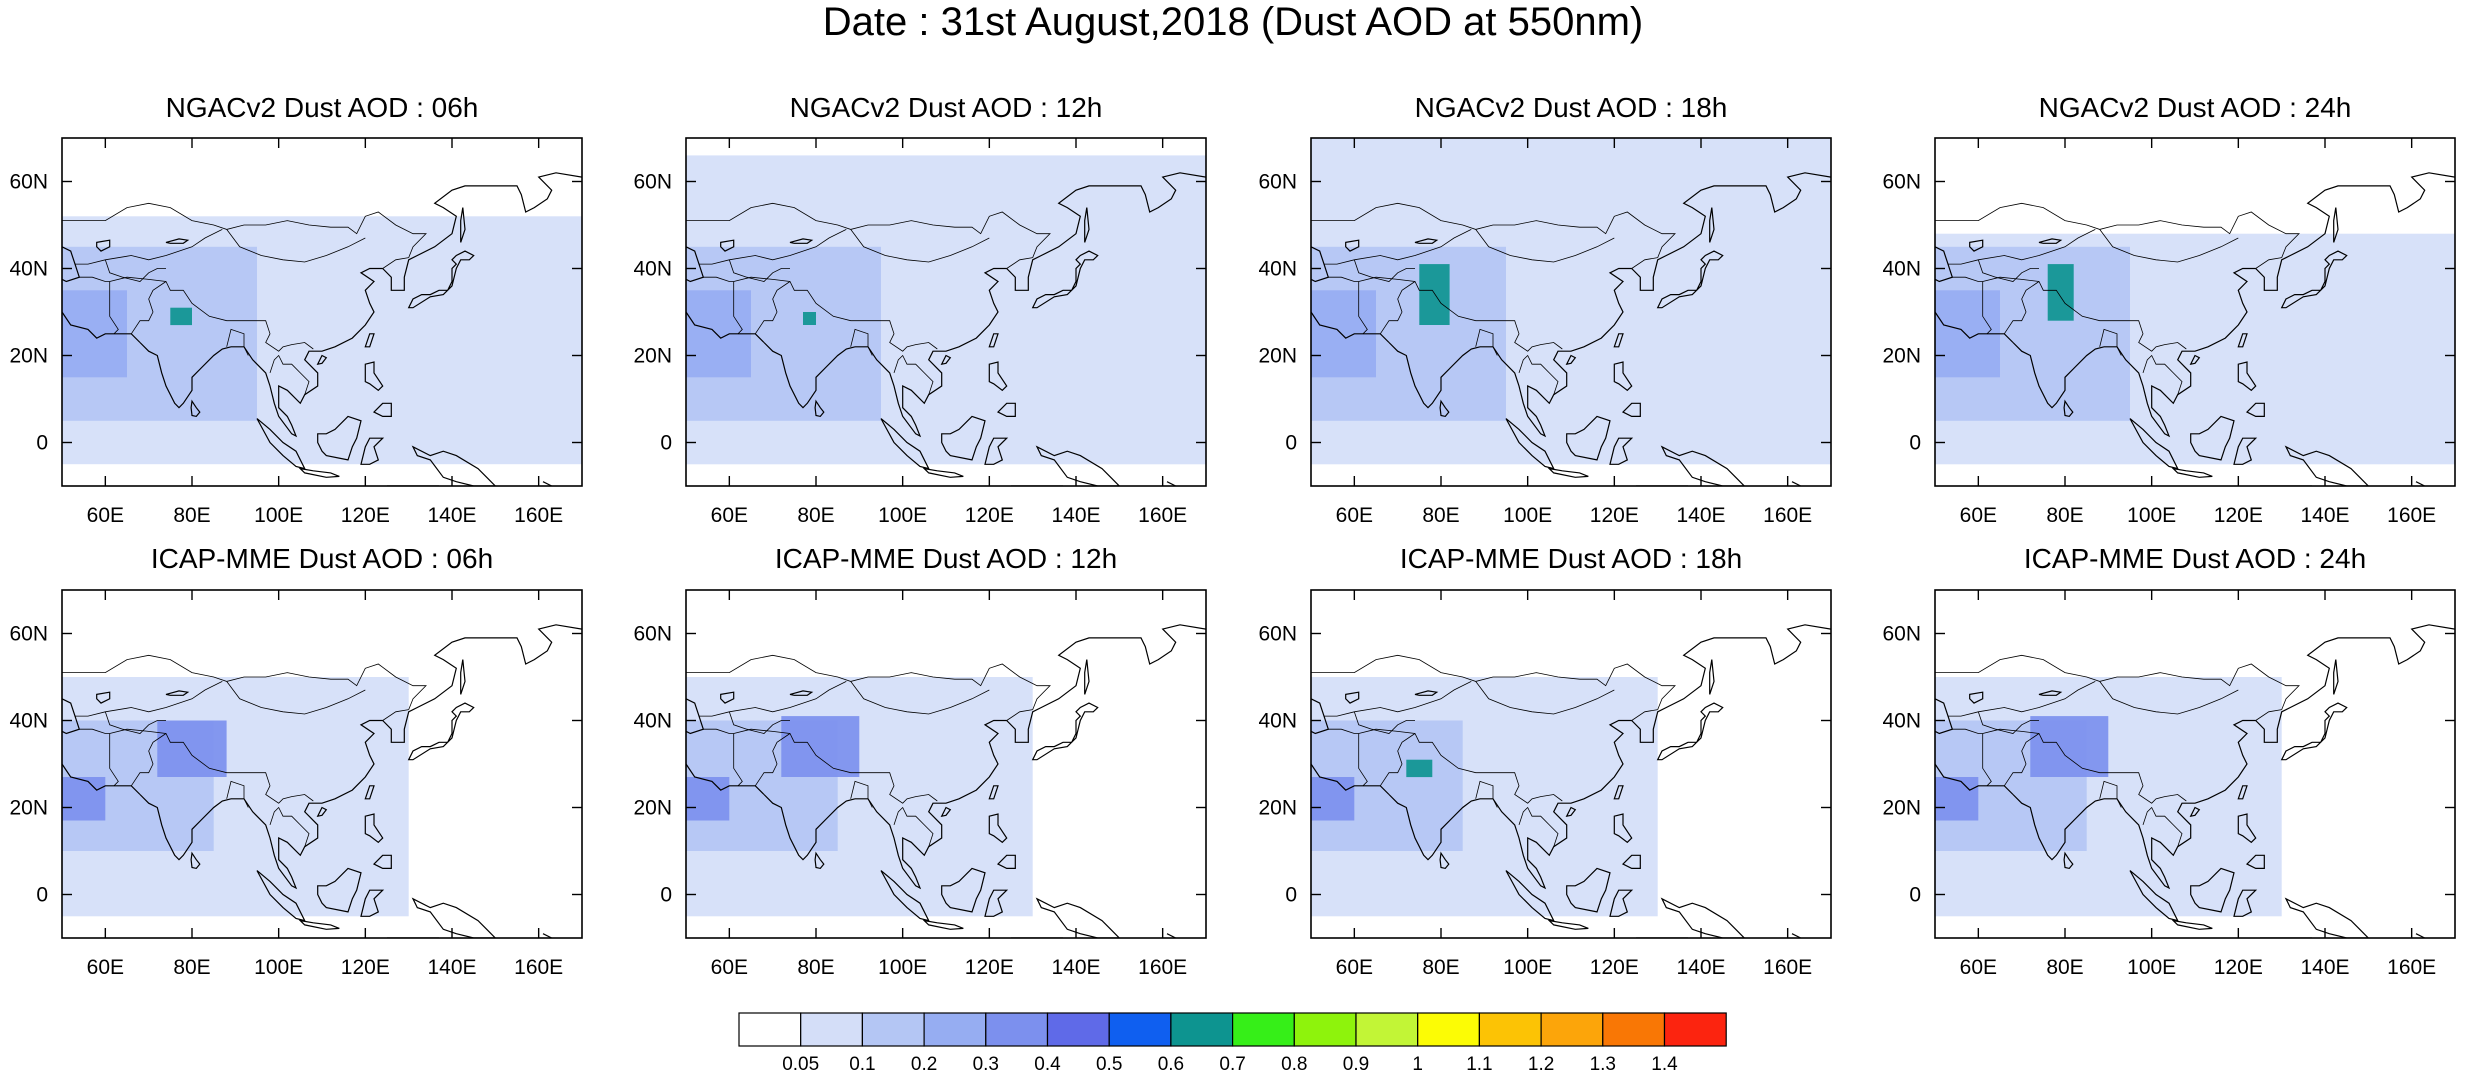  Describe the element at coordinates (1479, 1062) in the screenshot. I see `colorbar-label: 1.1` at that location.